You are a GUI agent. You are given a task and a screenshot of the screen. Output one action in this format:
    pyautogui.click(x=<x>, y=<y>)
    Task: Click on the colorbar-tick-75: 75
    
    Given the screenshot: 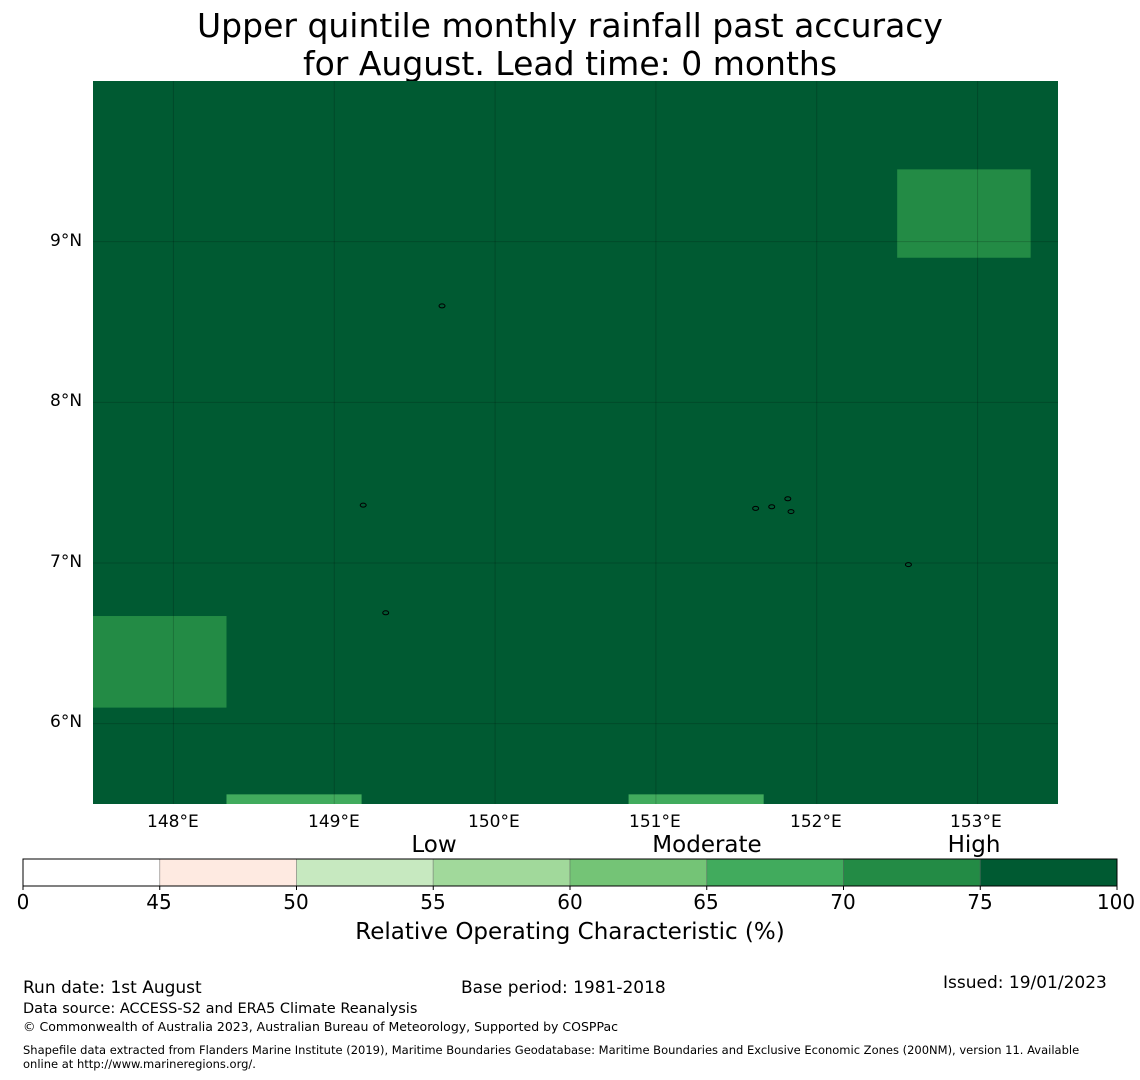 What is the action you would take?
    pyautogui.click(x=980, y=902)
    